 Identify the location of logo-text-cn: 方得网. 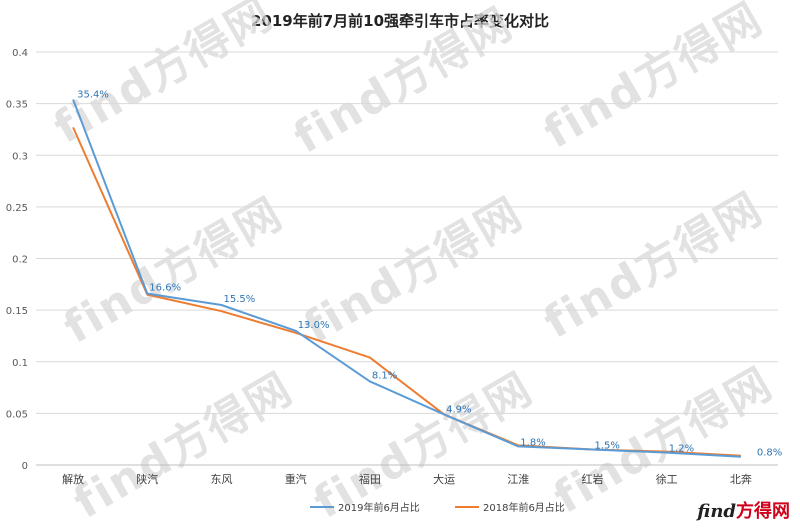
(763, 511).